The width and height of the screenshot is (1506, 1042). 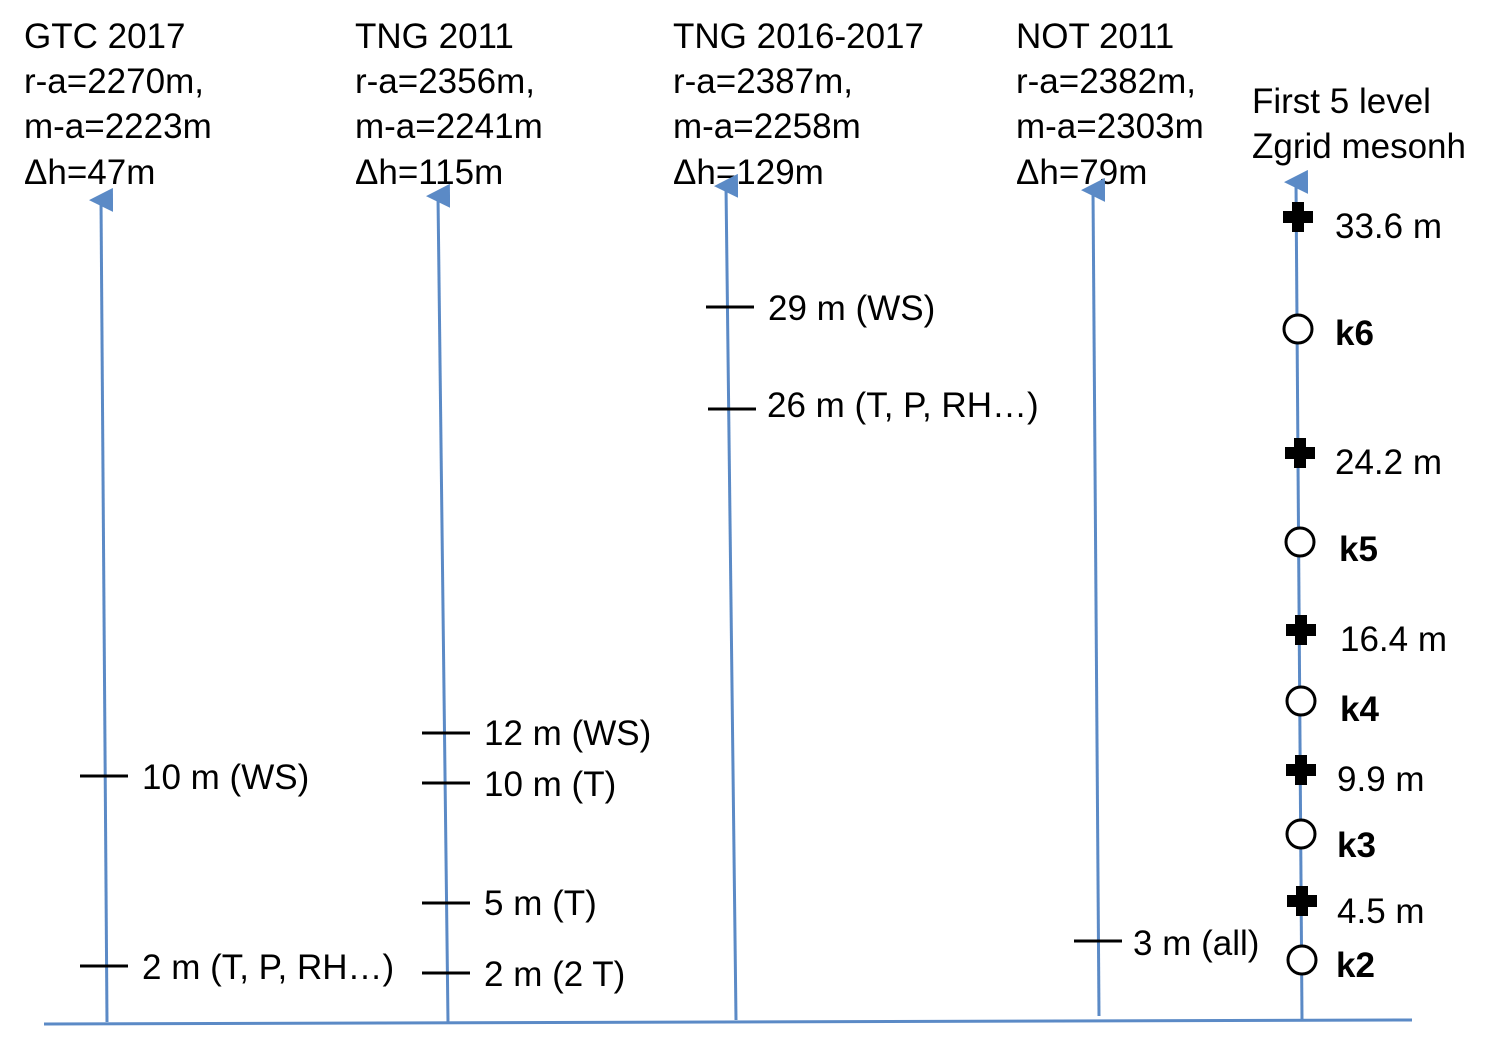 What do you see at coordinates (445, 81) in the screenshot?
I see `col-line: r-a=2356m,` at bounding box center [445, 81].